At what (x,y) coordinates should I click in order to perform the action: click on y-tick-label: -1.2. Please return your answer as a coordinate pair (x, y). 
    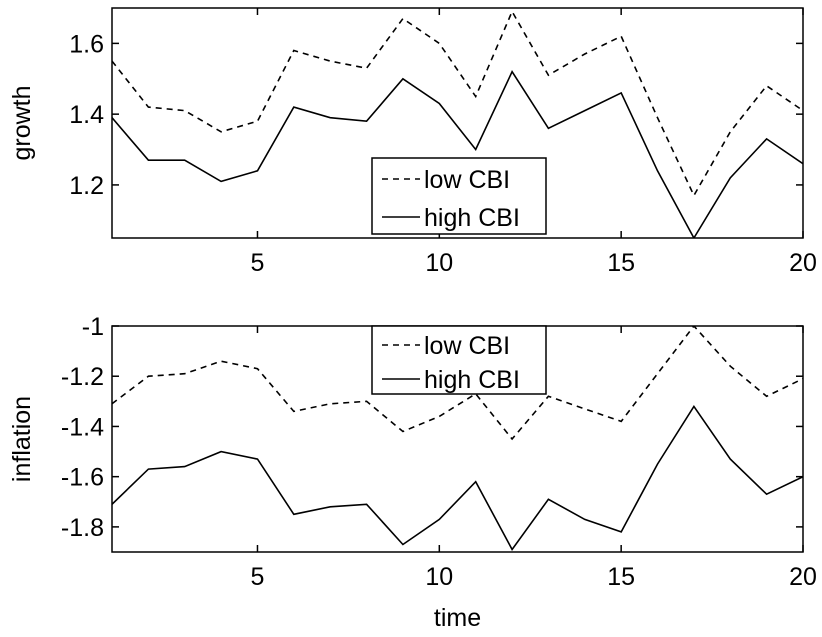
    Looking at the image, I should click on (82, 377).